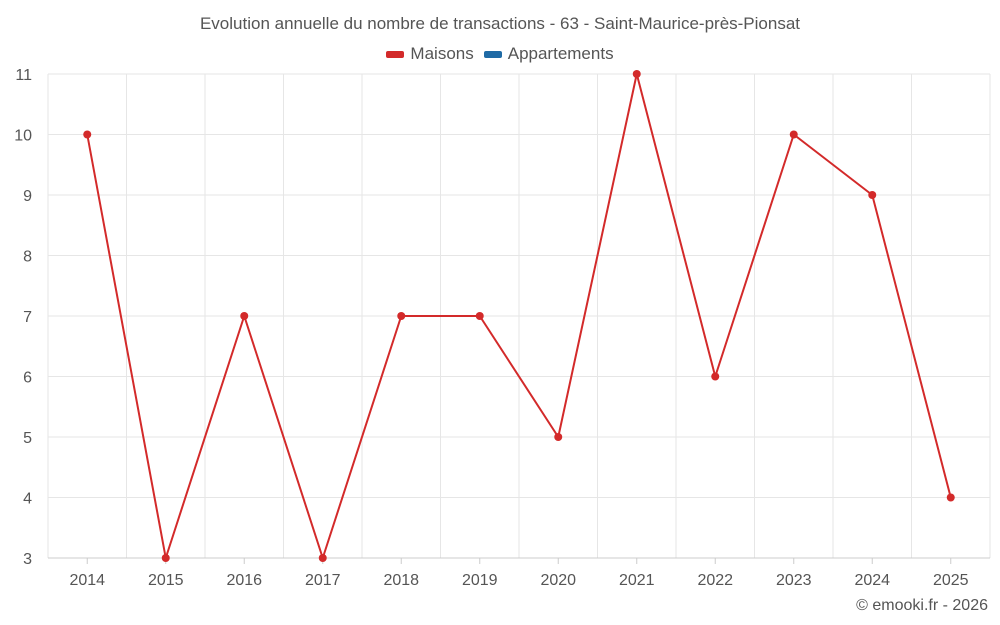 The image size is (1000, 625). Describe the element at coordinates (872, 195) in the screenshot. I see `data-point-maisons-2024` at that location.